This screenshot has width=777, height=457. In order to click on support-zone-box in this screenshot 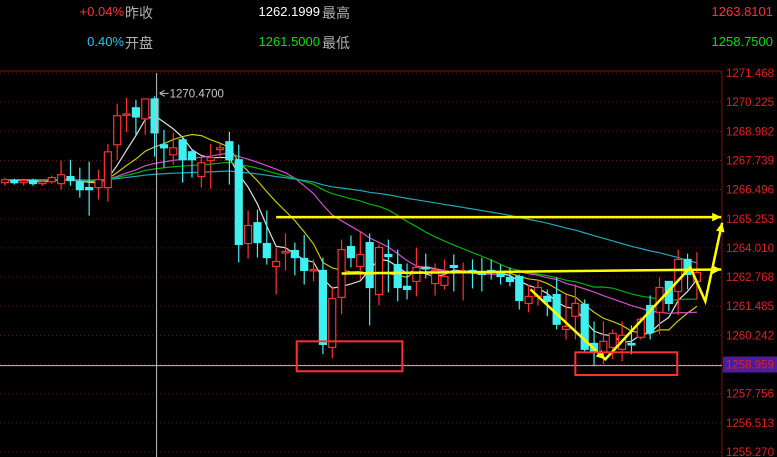, I will do `click(349, 356)`.